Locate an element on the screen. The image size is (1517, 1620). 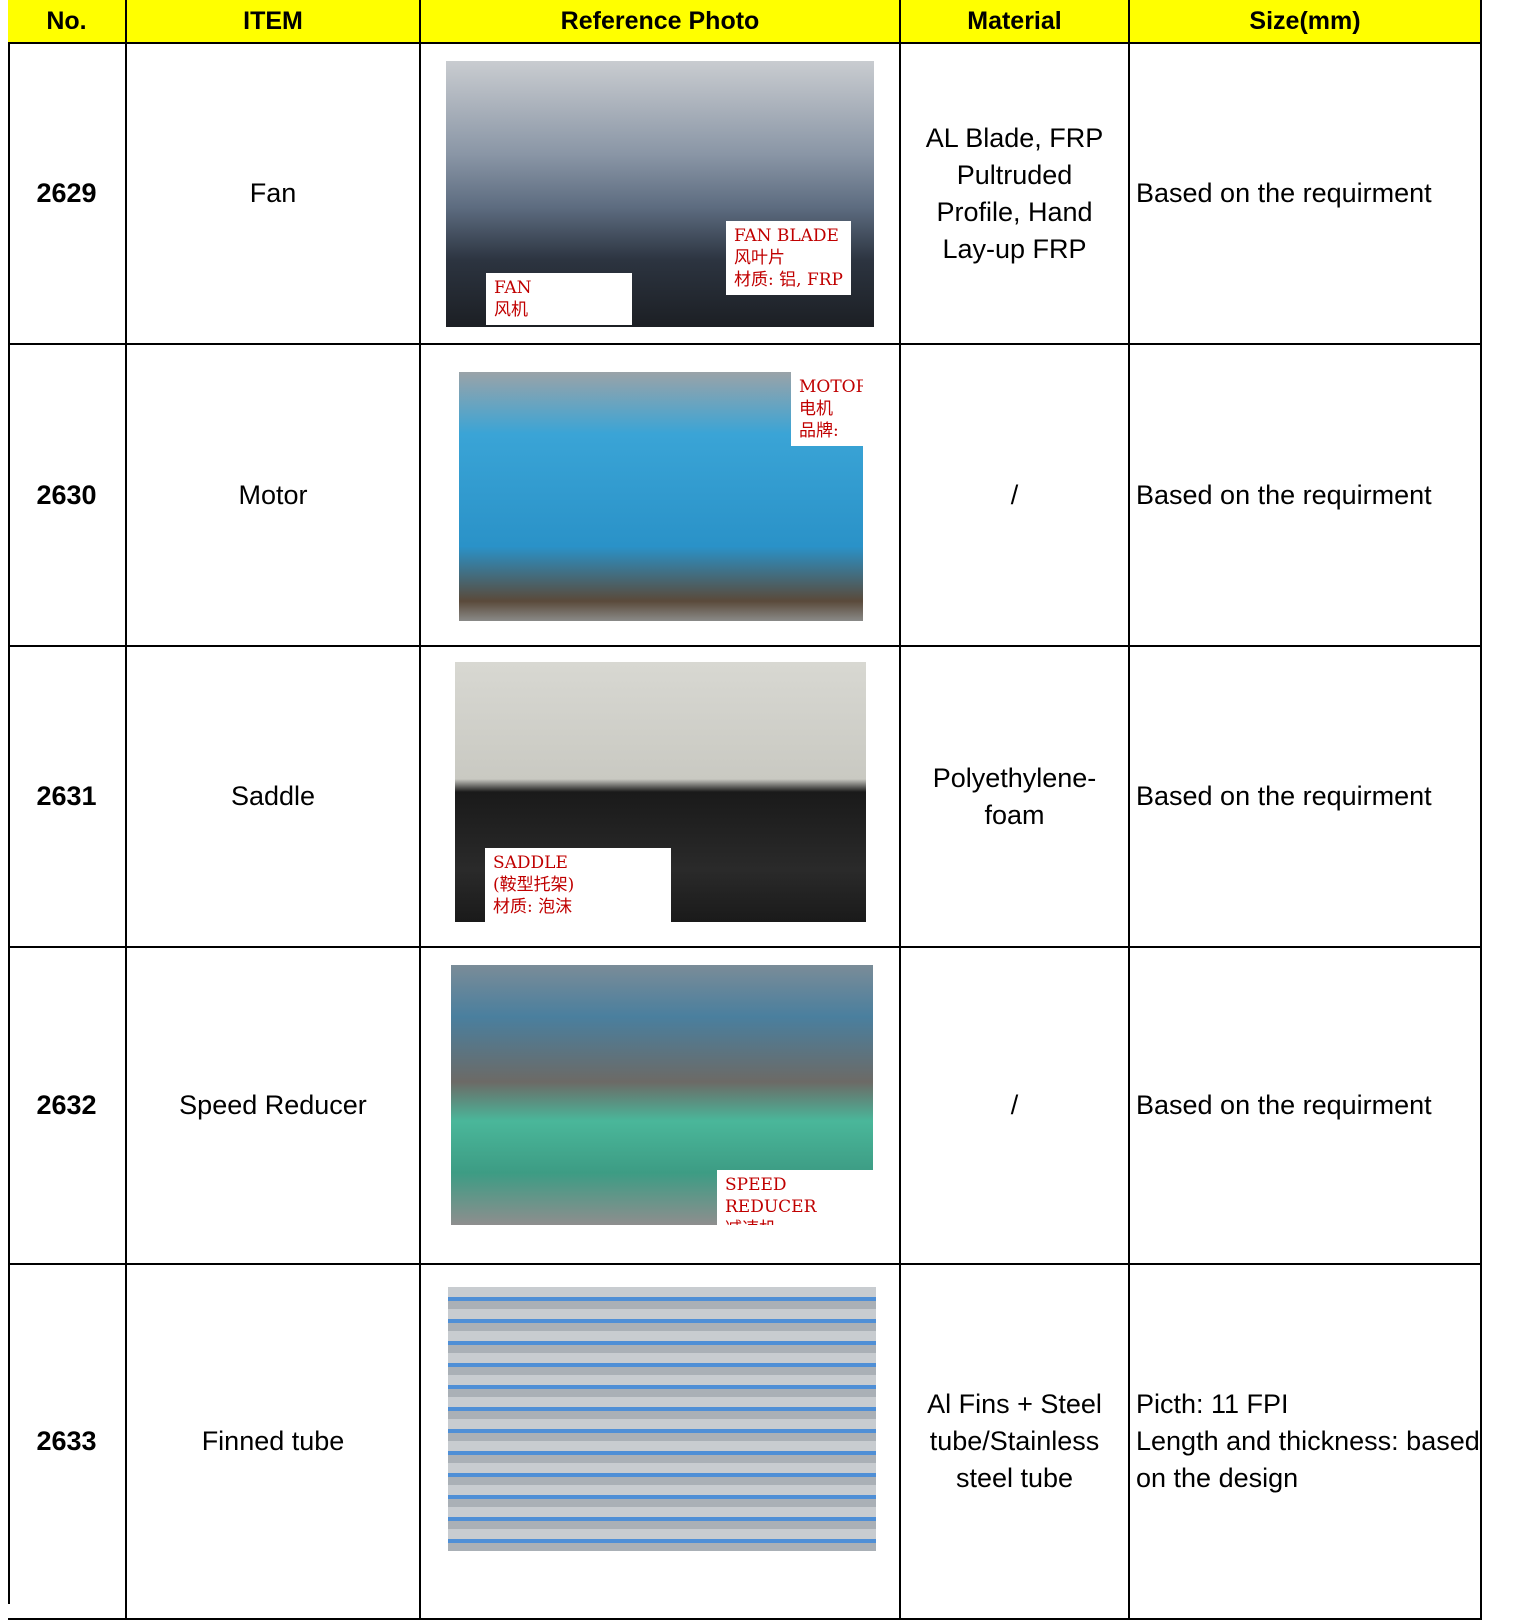
material: Polyethylene-foam is located at coordinates (1015, 797).